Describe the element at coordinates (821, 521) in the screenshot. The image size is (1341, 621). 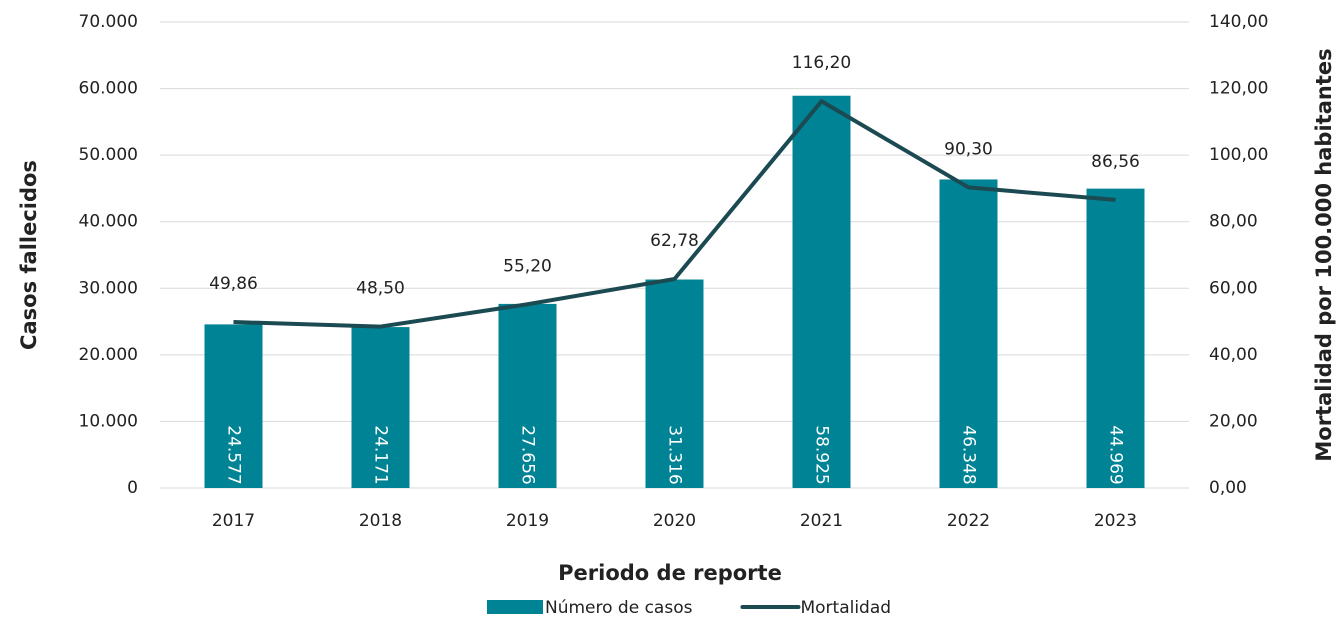
I see `x-tick-label: 2021` at that location.